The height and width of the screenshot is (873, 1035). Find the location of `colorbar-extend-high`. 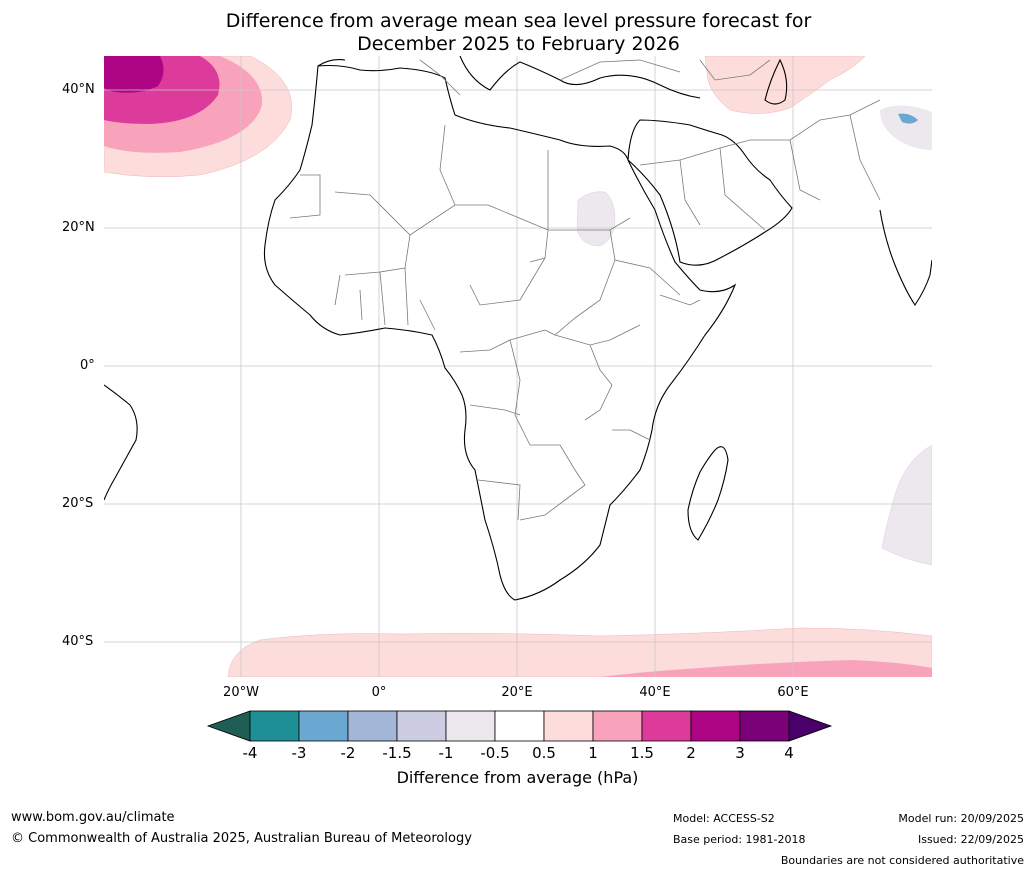

colorbar-extend-high is located at coordinates (810, 726).